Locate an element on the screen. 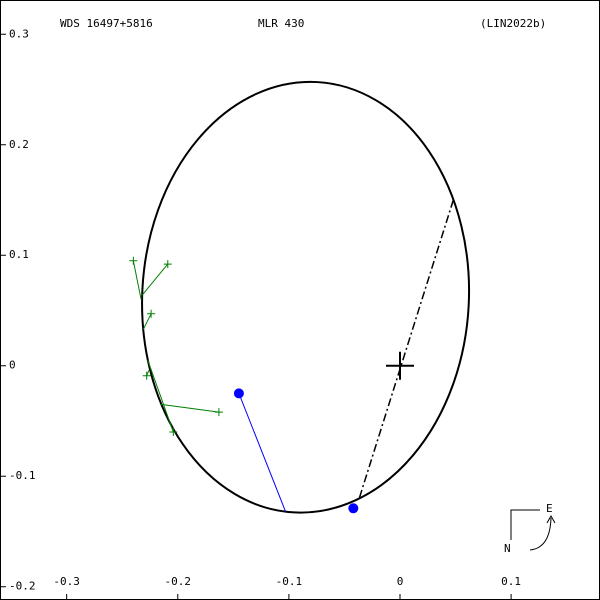 This screenshot has height=600, width=600. x-tick-label: 0 is located at coordinates (400, 581).